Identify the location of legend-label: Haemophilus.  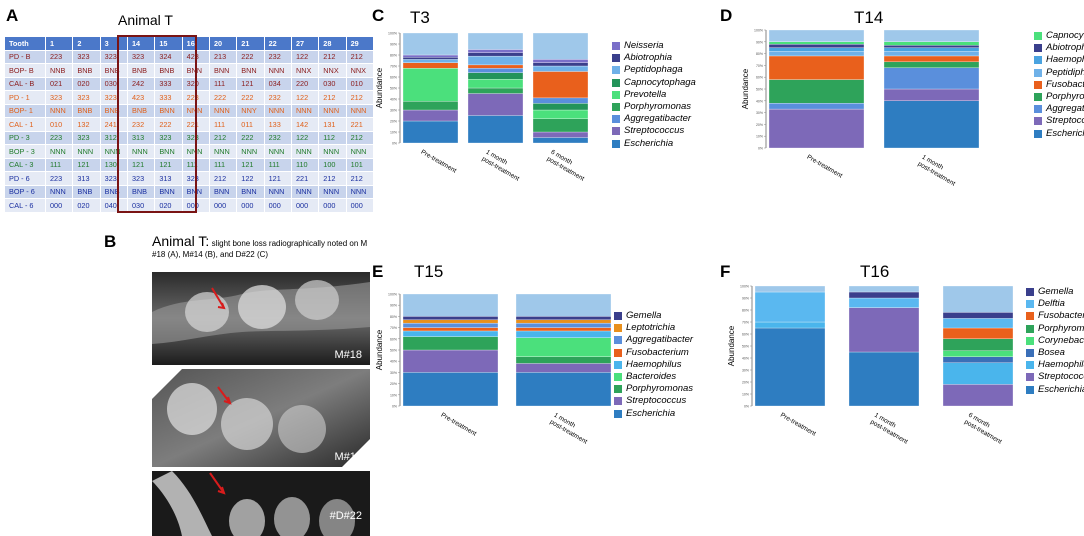
(1061, 365).